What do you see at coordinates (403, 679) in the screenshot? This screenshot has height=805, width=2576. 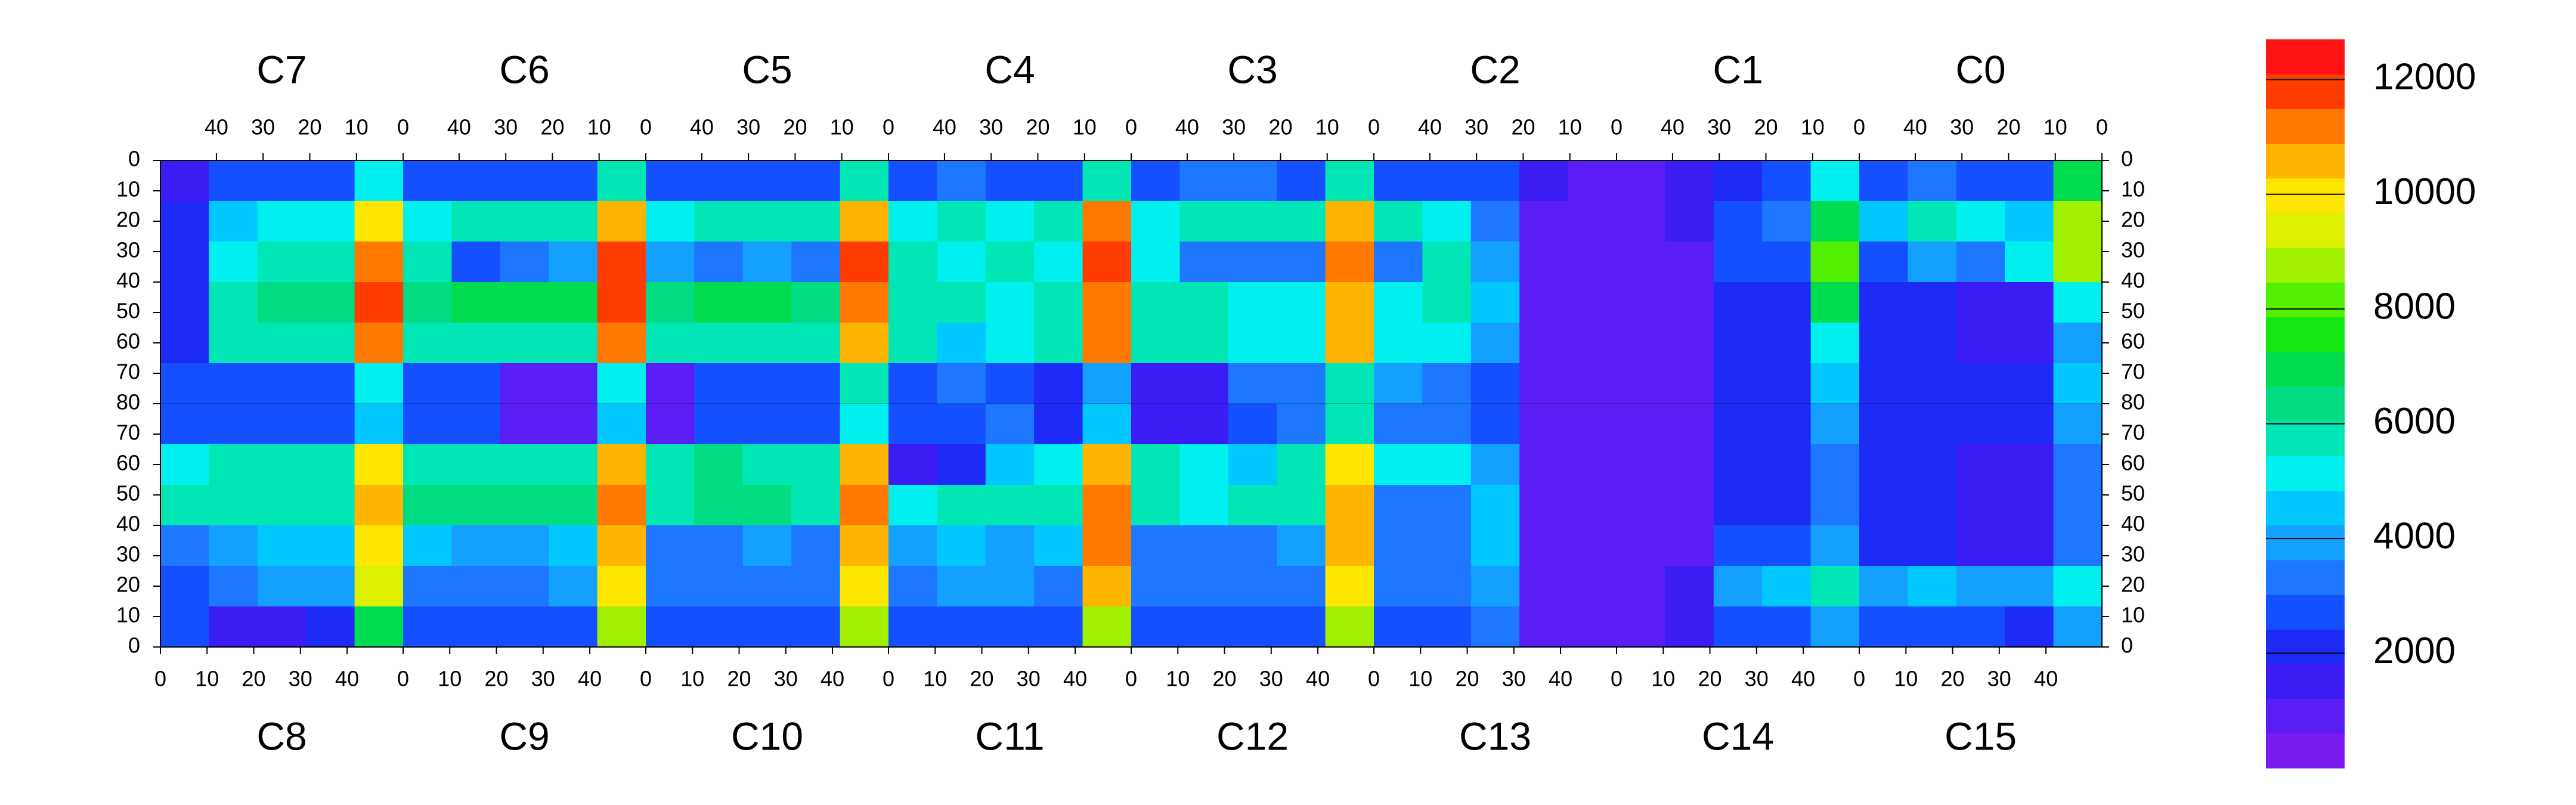 I see `bottom-tick-label: 0` at bounding box center [403, 679].